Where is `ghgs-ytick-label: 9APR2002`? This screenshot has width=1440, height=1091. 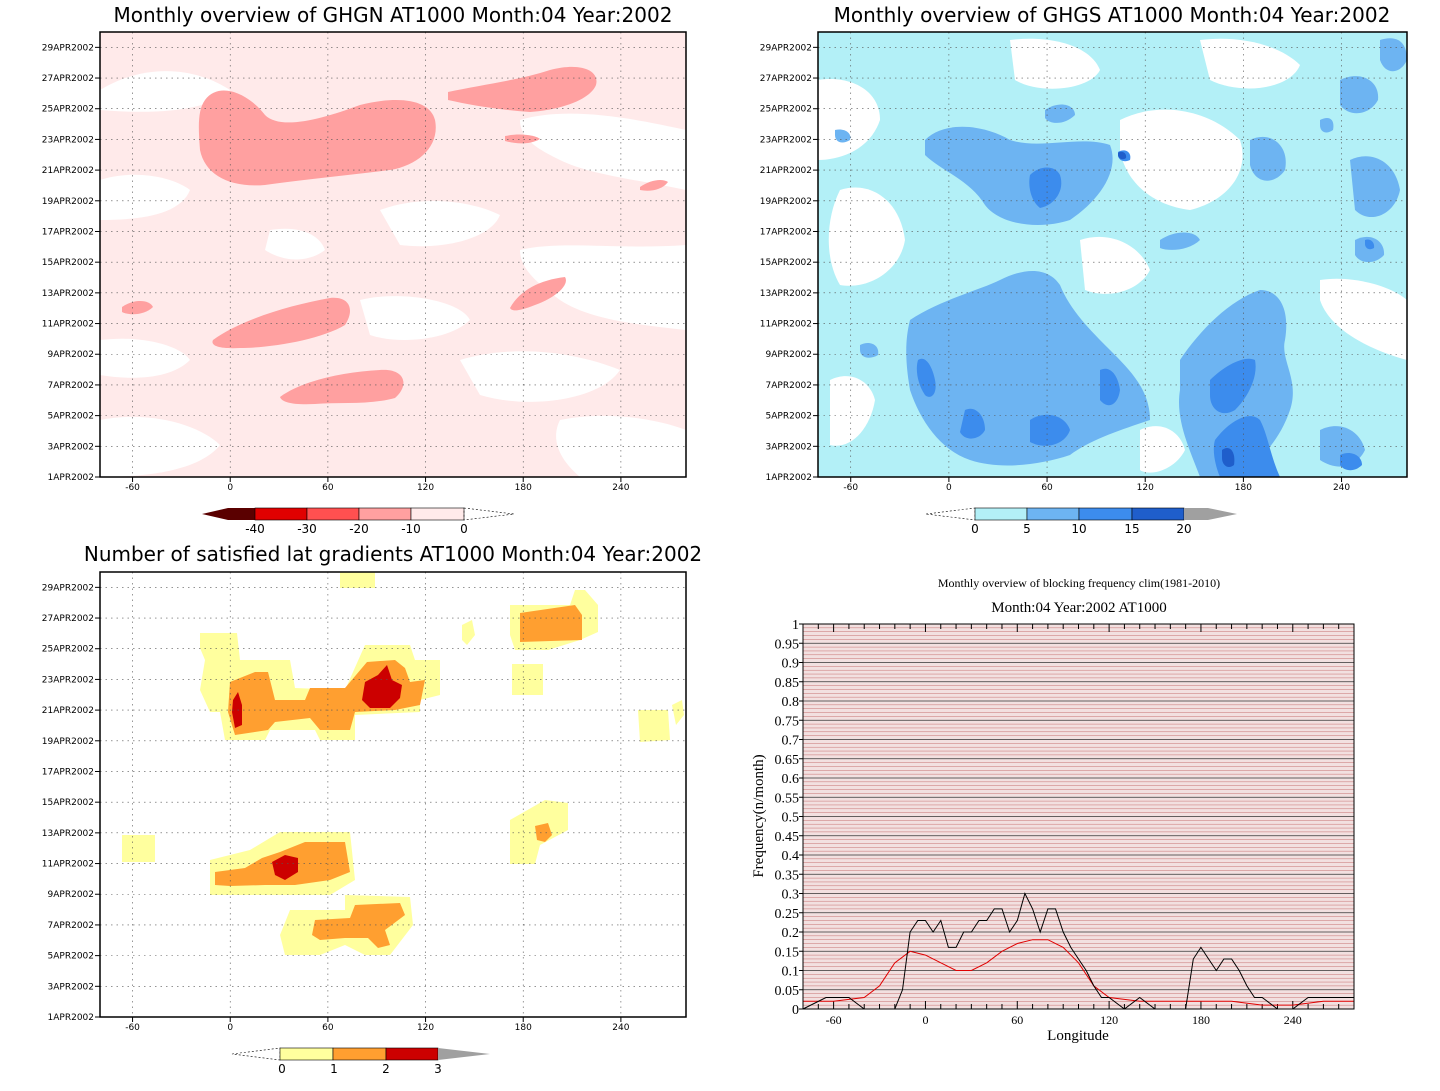
ghgs-ytick-label: 9APR2002 is located at coordinates (789, 355).